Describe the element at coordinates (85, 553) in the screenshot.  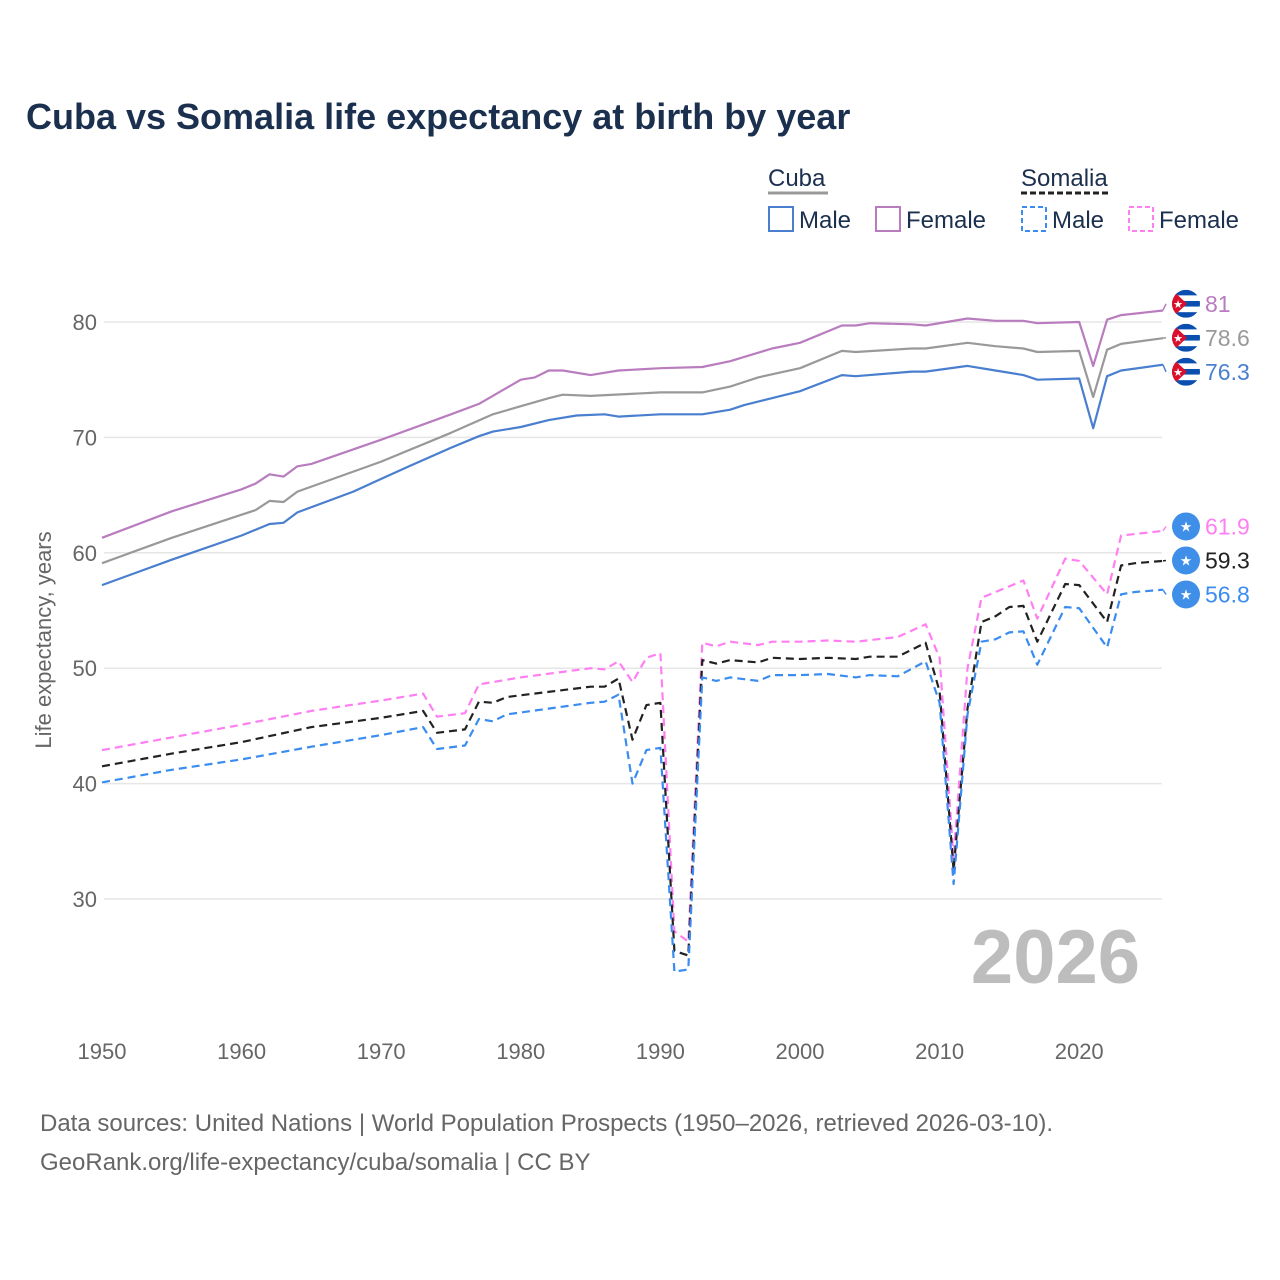
I see `y-tick-label: 60` at that location.